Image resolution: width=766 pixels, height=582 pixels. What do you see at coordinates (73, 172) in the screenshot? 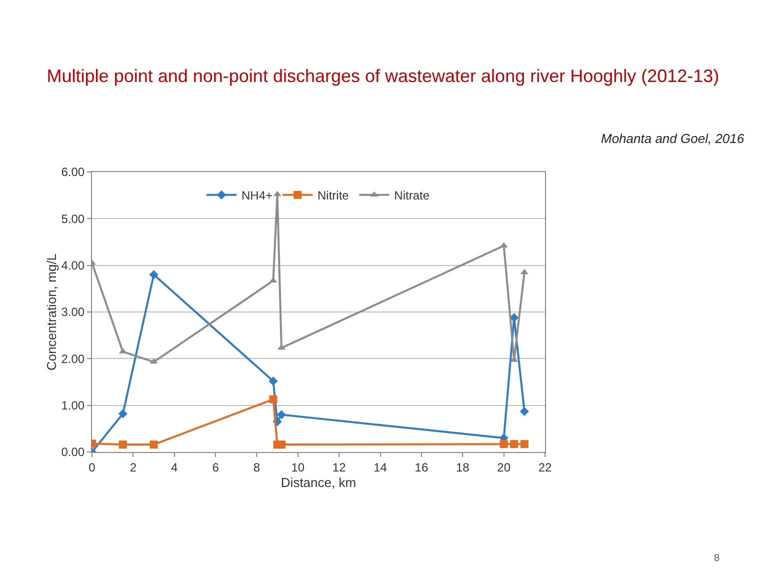
I see `y-tick-label: 6.00` at bounding box center [73, 172].